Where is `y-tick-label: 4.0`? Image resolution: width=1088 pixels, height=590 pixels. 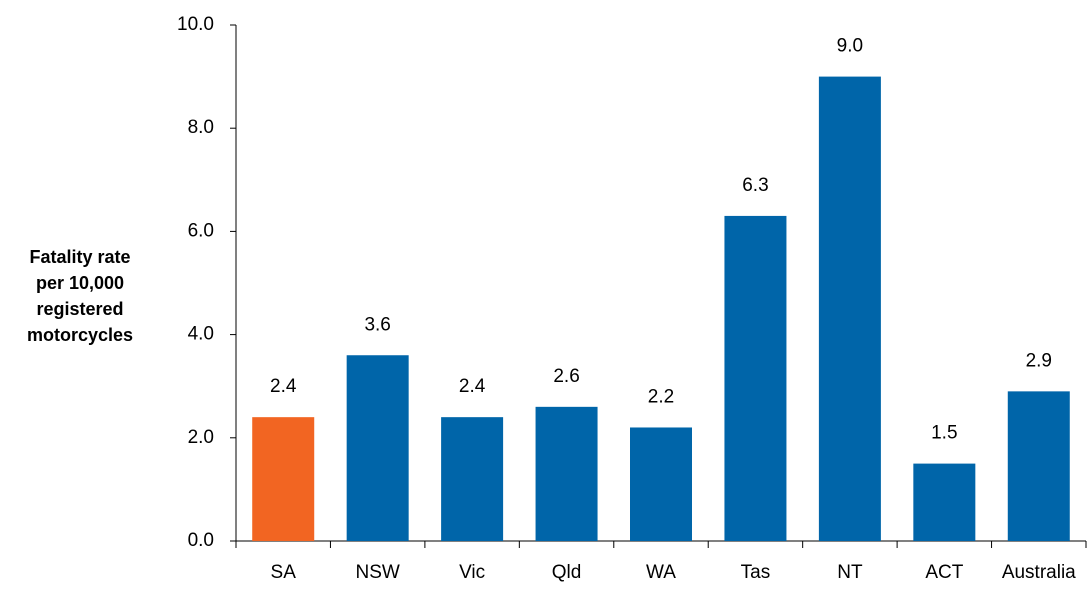
y-tick-label: 4.0 is located at coordinates (201, 334).